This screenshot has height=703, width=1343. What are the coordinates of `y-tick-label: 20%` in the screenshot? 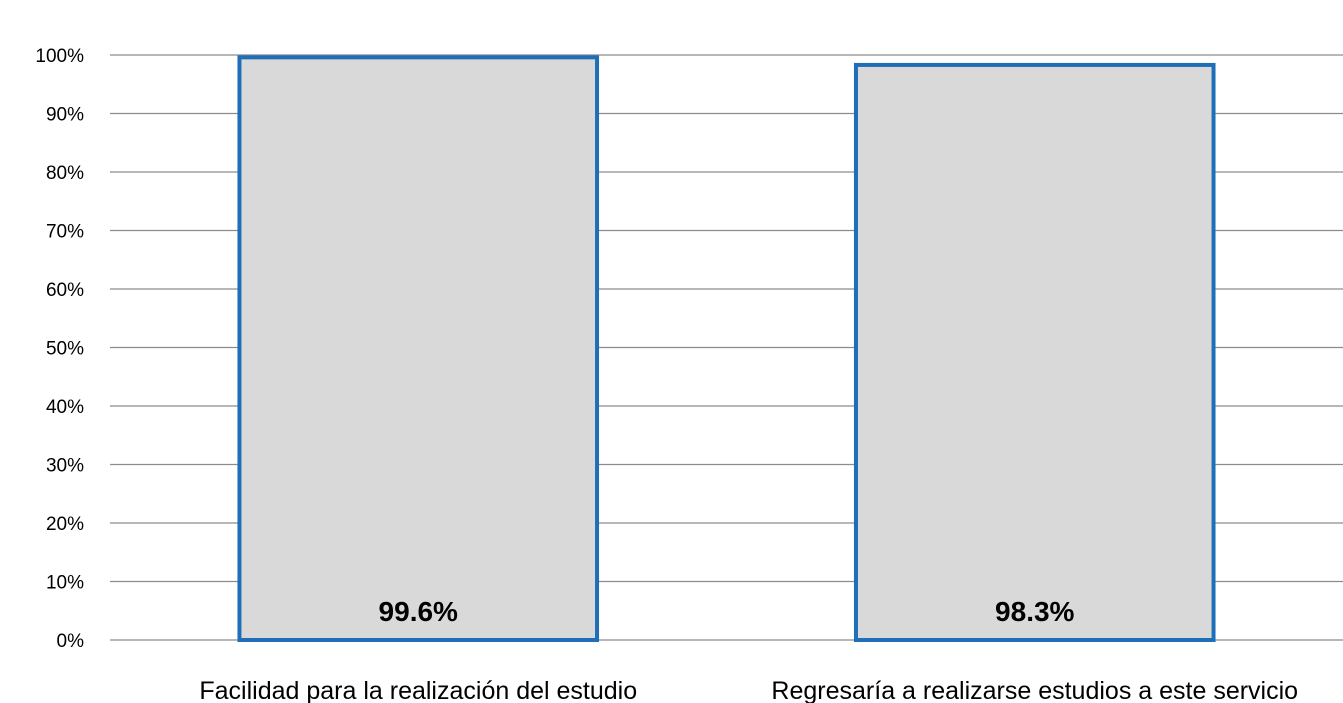 It's located at (65, 524).